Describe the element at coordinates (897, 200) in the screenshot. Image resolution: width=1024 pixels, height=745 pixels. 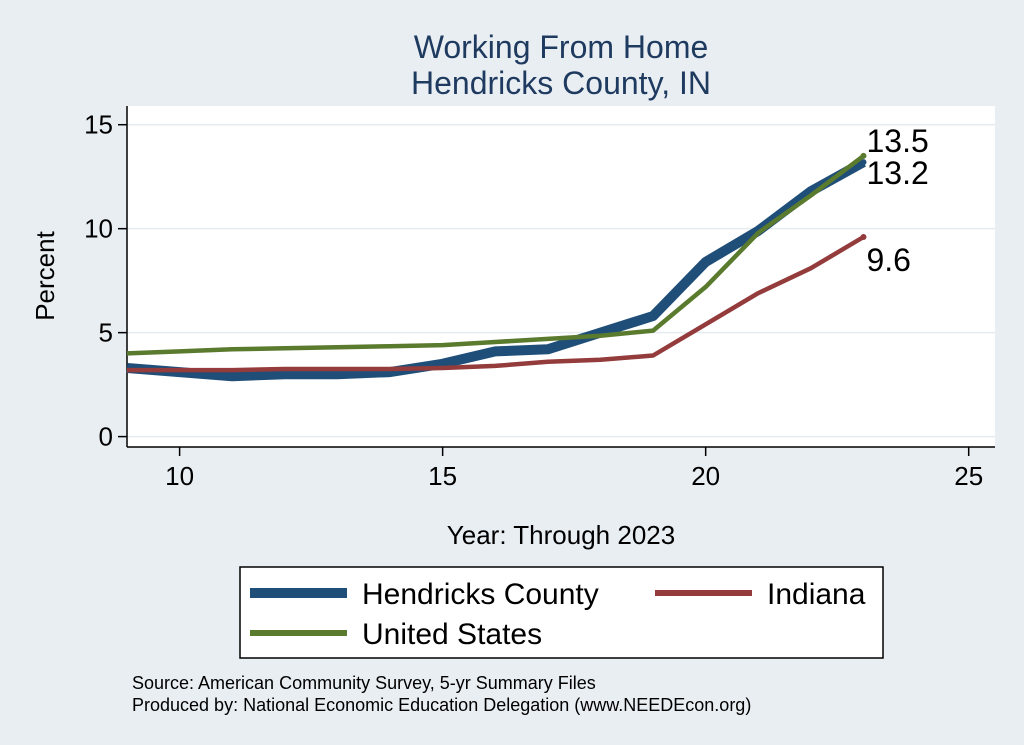
I see `end-labels-layer: 13.513.2 9.6` at that location.